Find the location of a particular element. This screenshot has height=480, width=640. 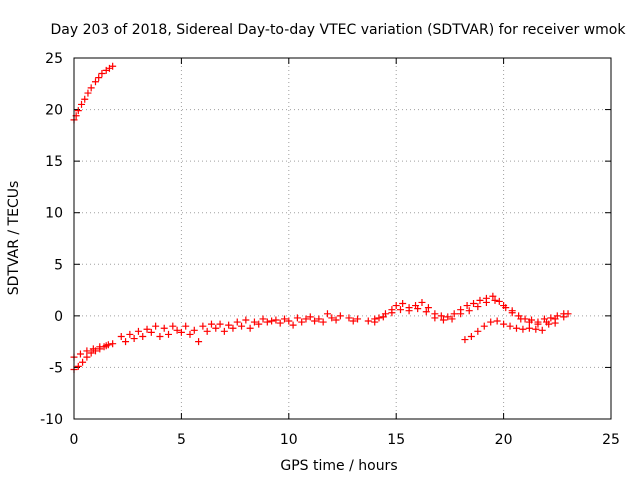

y-tick-label: 10 is located at coordinates (54, 214).